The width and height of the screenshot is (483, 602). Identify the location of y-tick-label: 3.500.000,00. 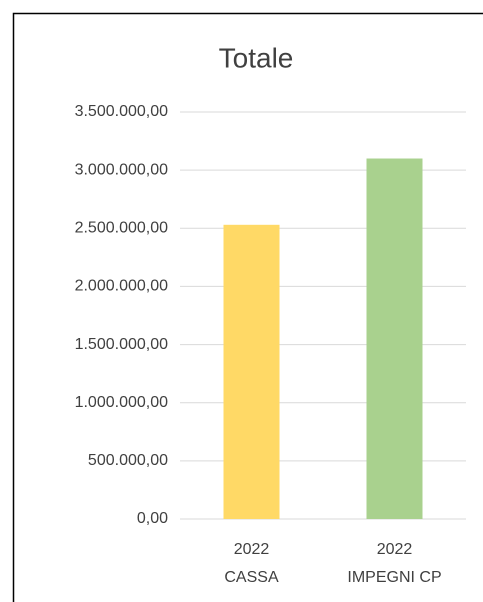
(122, 111).